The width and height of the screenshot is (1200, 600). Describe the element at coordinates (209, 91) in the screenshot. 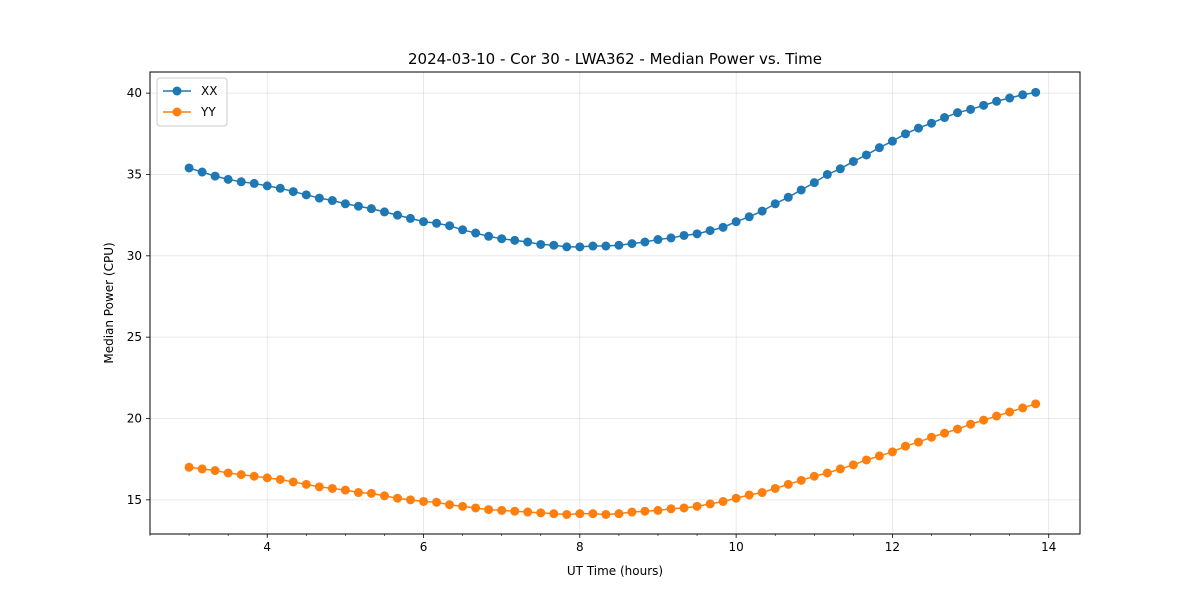

I see `legend-label-xx: XX` at that location.